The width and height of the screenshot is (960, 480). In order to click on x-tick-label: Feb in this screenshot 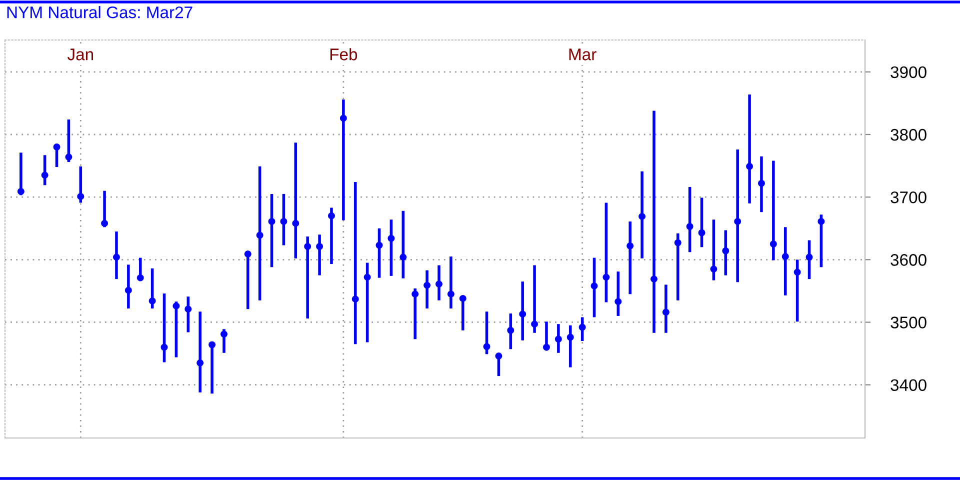, I will do `click(344, 54)`.